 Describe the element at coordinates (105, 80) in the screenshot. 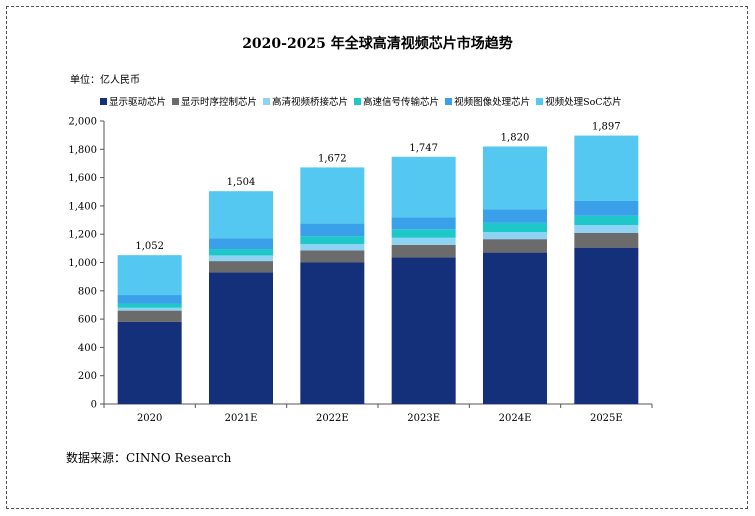

I see `unit-label: 单位：亿人民币` at that location.